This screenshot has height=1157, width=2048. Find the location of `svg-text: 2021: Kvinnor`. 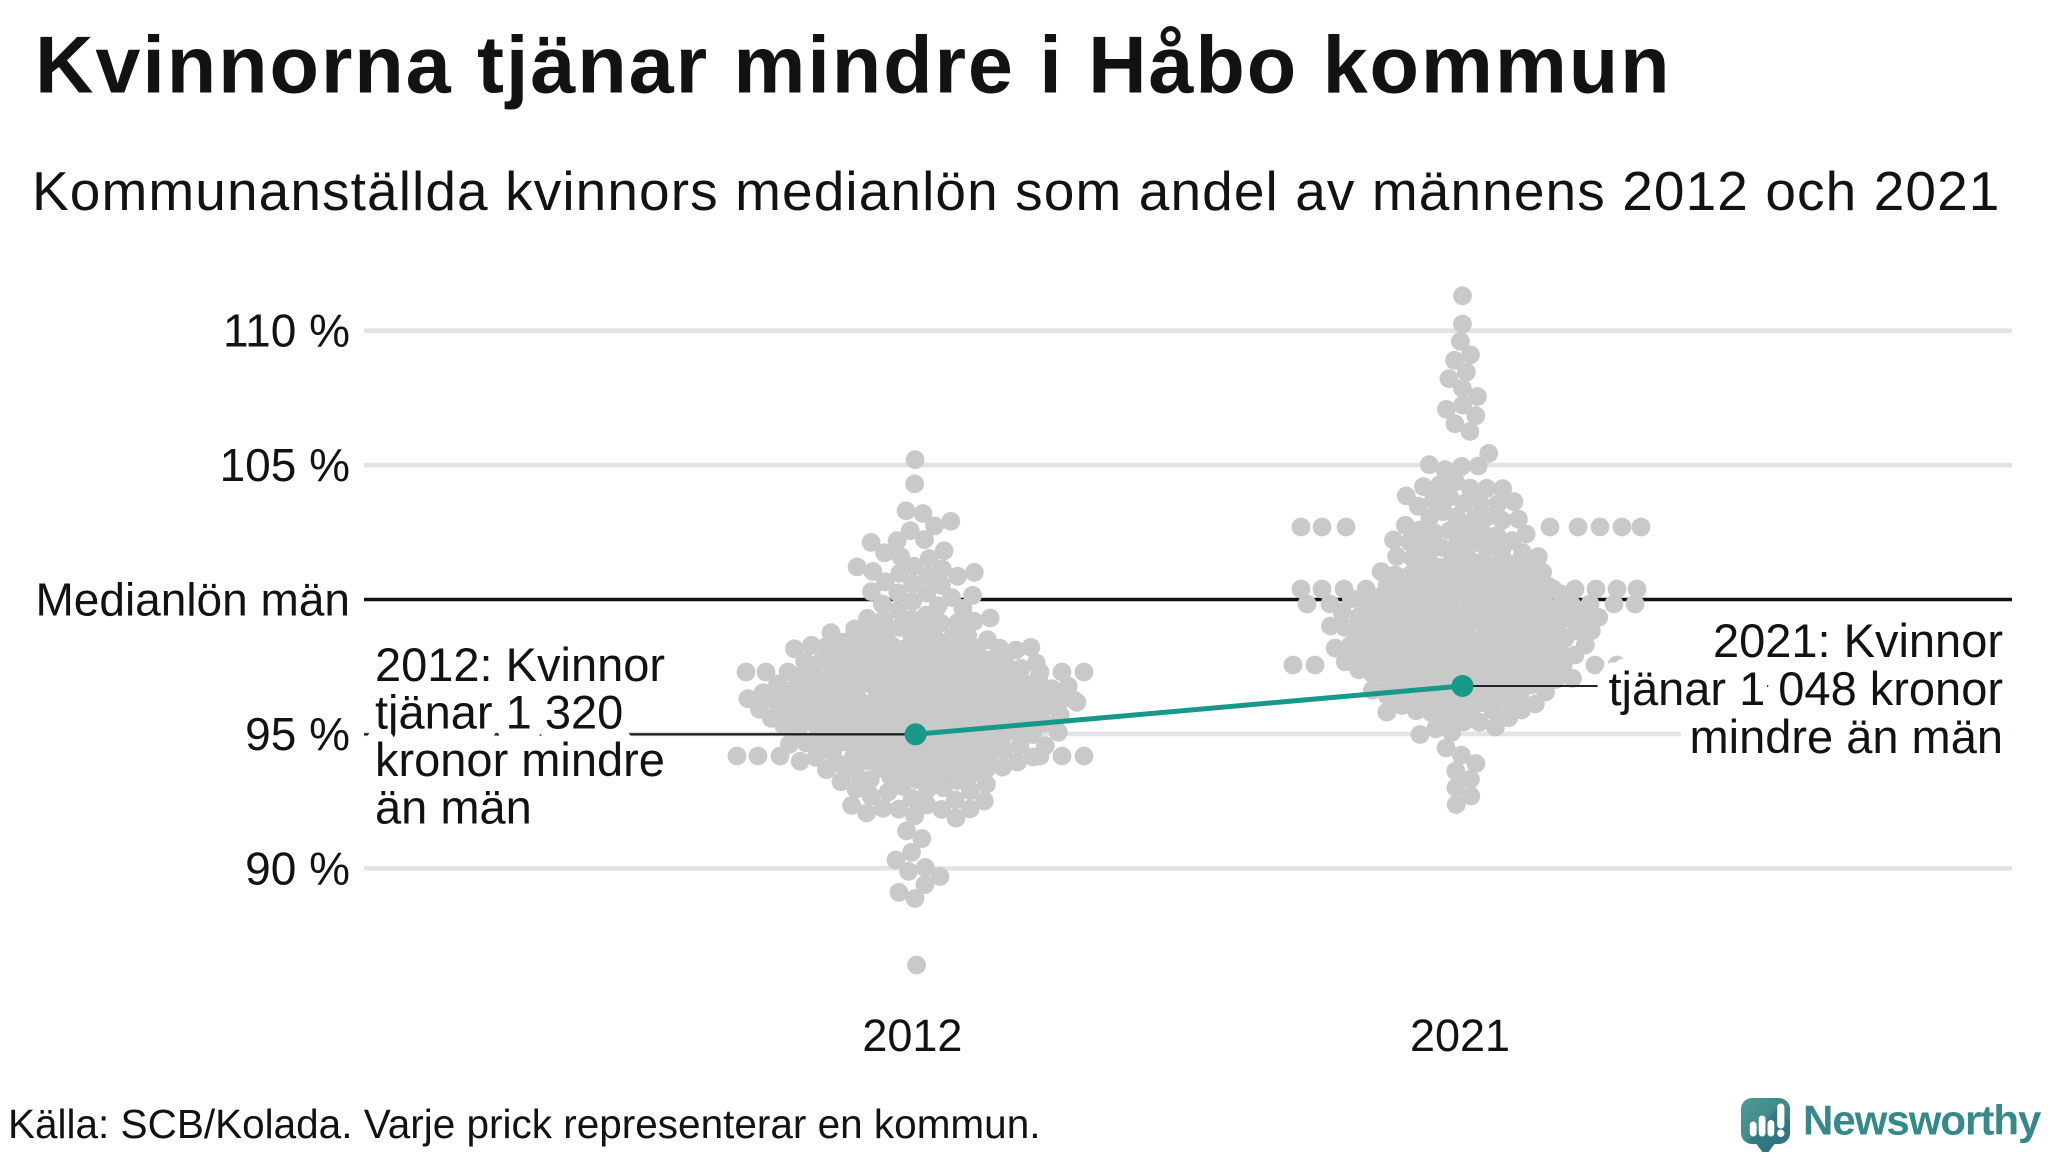

svg-text: 2021: Kvinnor is located at coordinates (1858, 640).